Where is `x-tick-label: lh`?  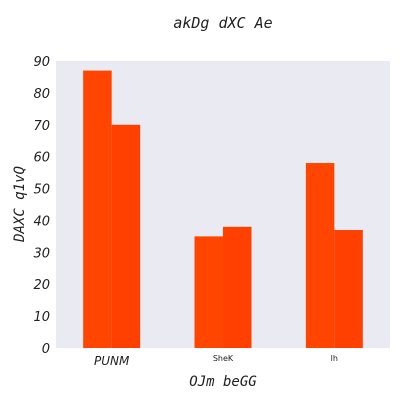 x-tick-label: lh is located at coordinates (334, 358).